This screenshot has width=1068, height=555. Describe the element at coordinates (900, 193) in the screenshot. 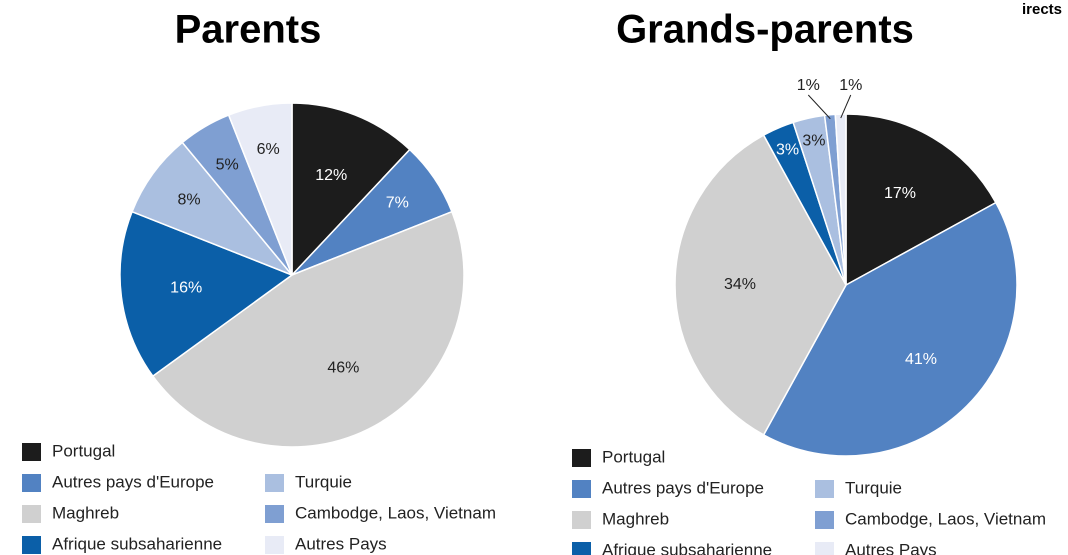

I see `slice-label: 17%` at that location.